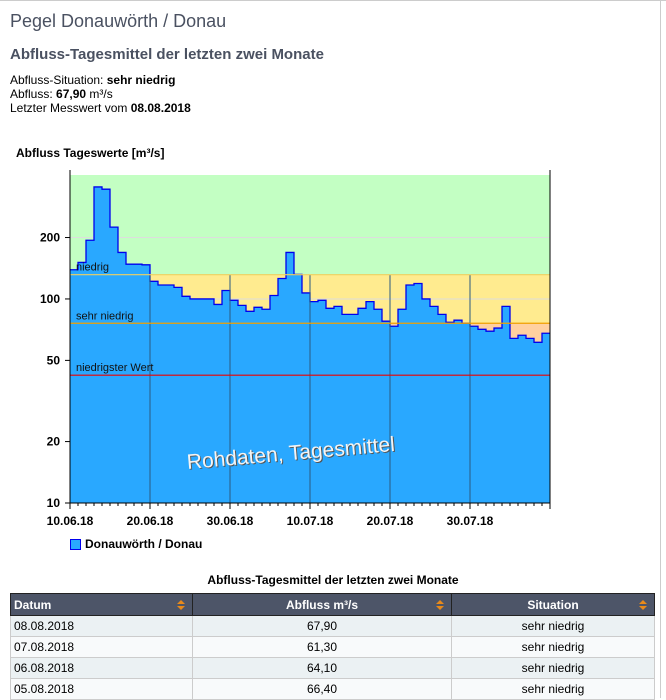 This screenshot has width=666, height=700. I want to click on column-header-label: Situation, so click(553, 604).